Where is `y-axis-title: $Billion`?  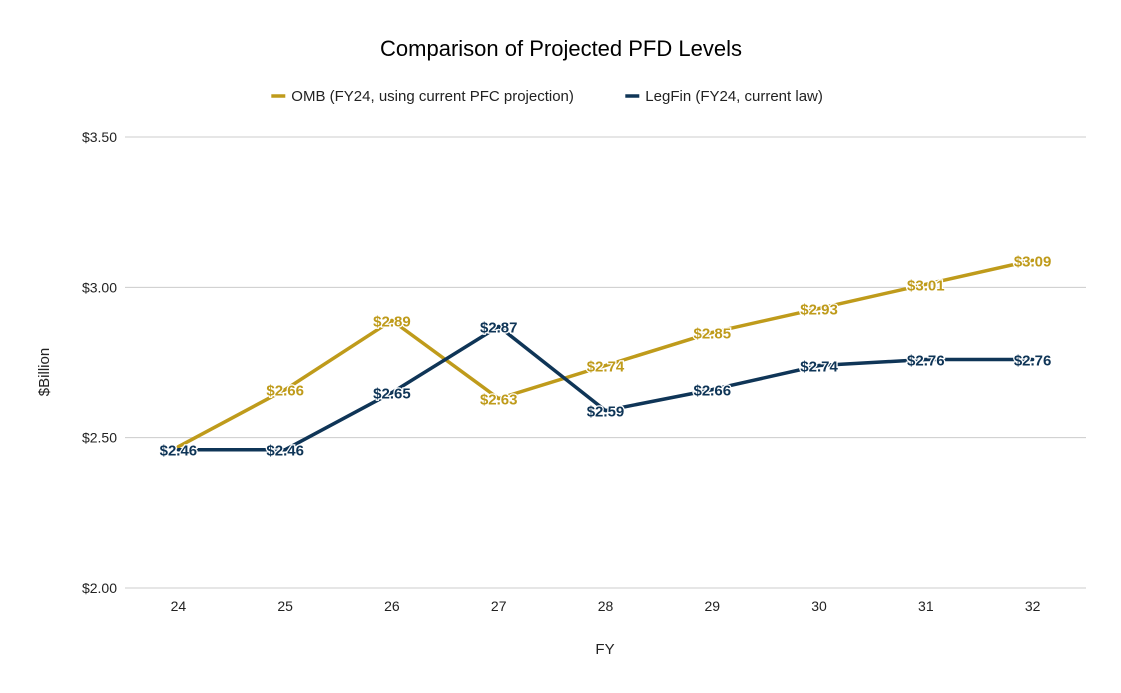
y-axis-title: $Billion is located at coordinates (44, 372).